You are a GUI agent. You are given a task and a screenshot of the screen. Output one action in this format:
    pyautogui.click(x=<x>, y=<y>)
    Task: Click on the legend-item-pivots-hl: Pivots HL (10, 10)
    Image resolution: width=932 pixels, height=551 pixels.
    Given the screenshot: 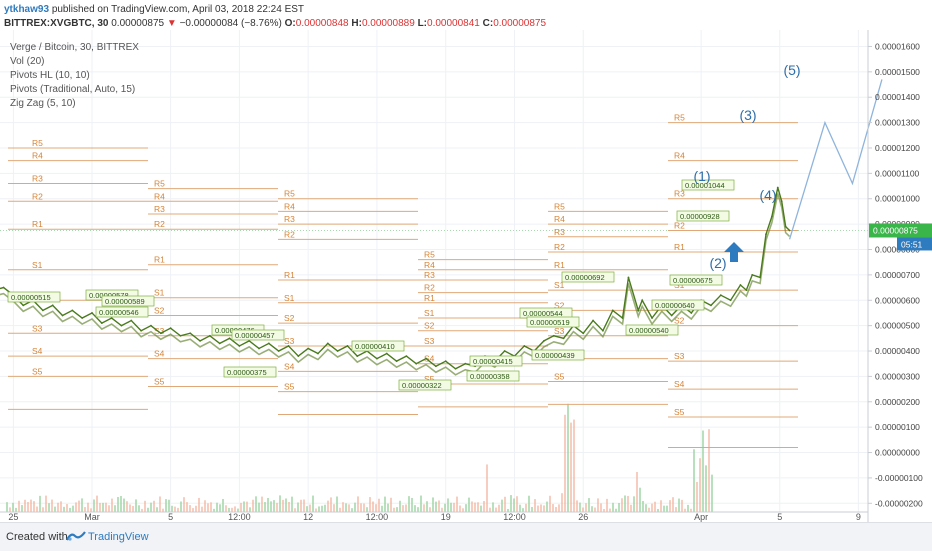 What is the action you would take?
    pyautogui.click(x=50, y=75)
    